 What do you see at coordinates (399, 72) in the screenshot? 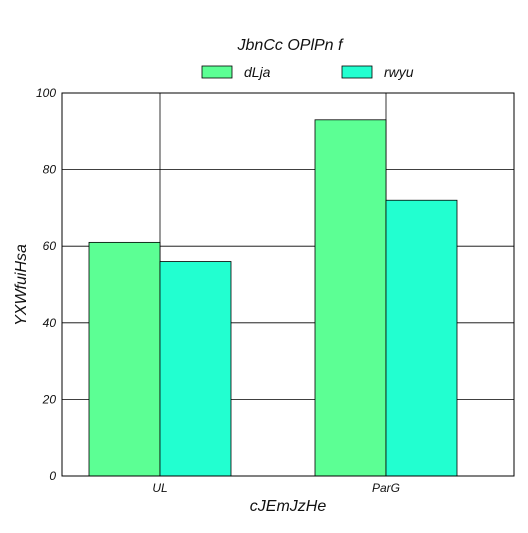
I see `legend-label-rwyu: rwyu` at bounding box center [399, 72].